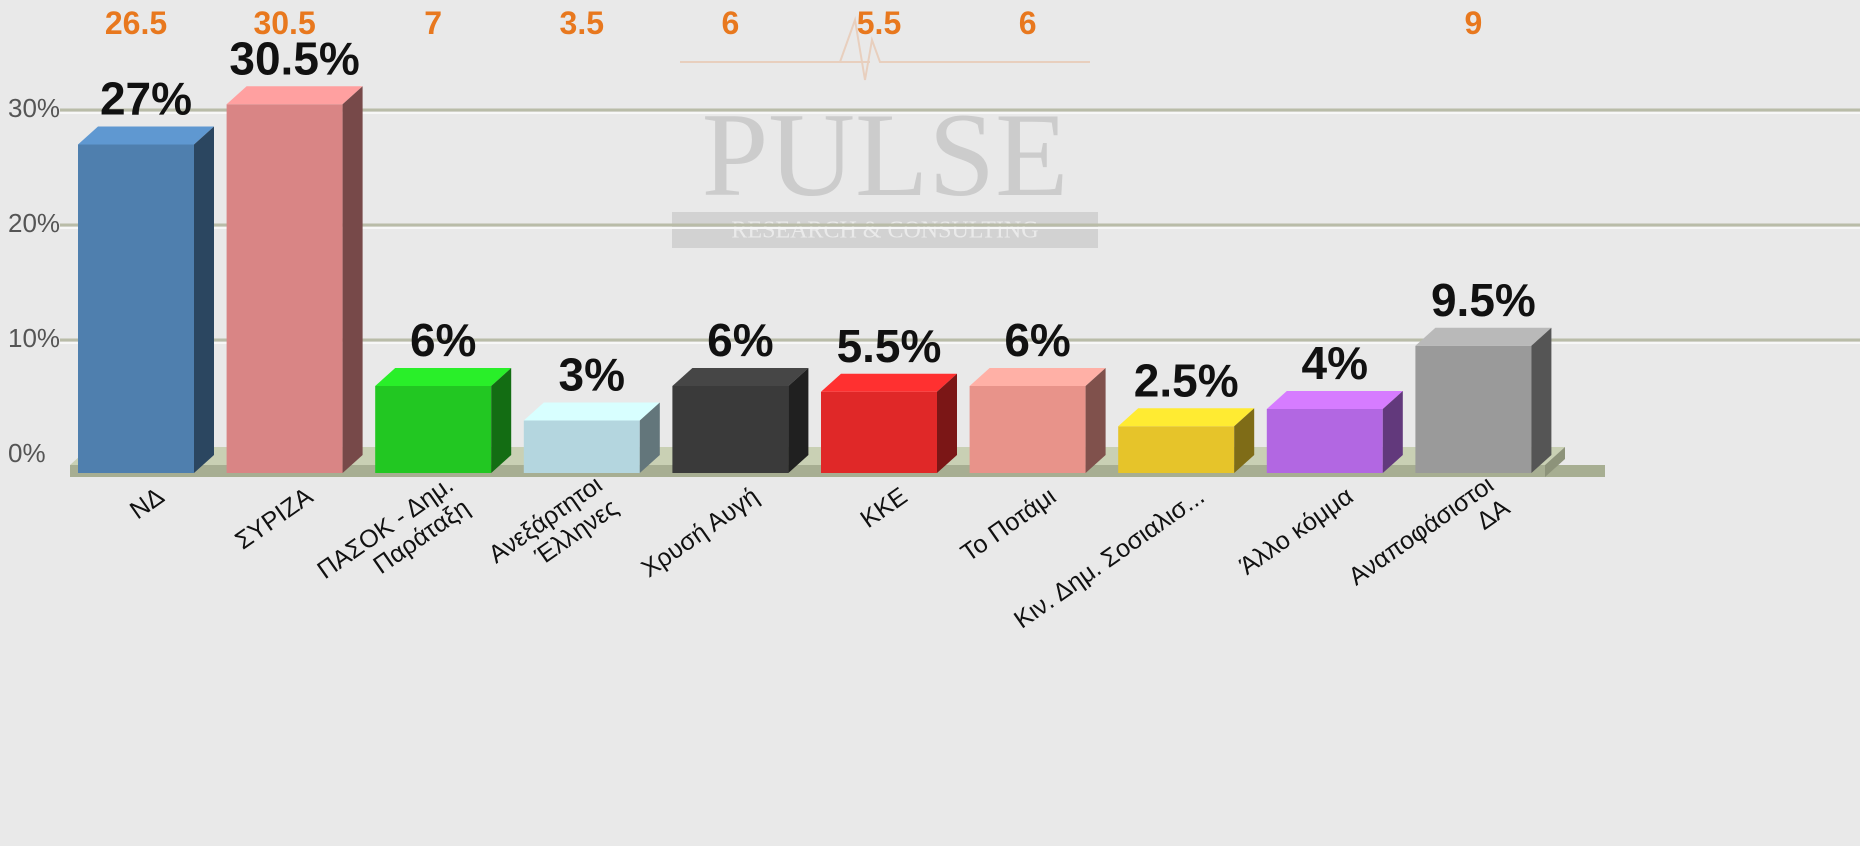 The image size is (1860, 846). I want to click on x-tick-label: ΠΑΣΟΚ - Δημ.Παράταξη, so click(393, 539).